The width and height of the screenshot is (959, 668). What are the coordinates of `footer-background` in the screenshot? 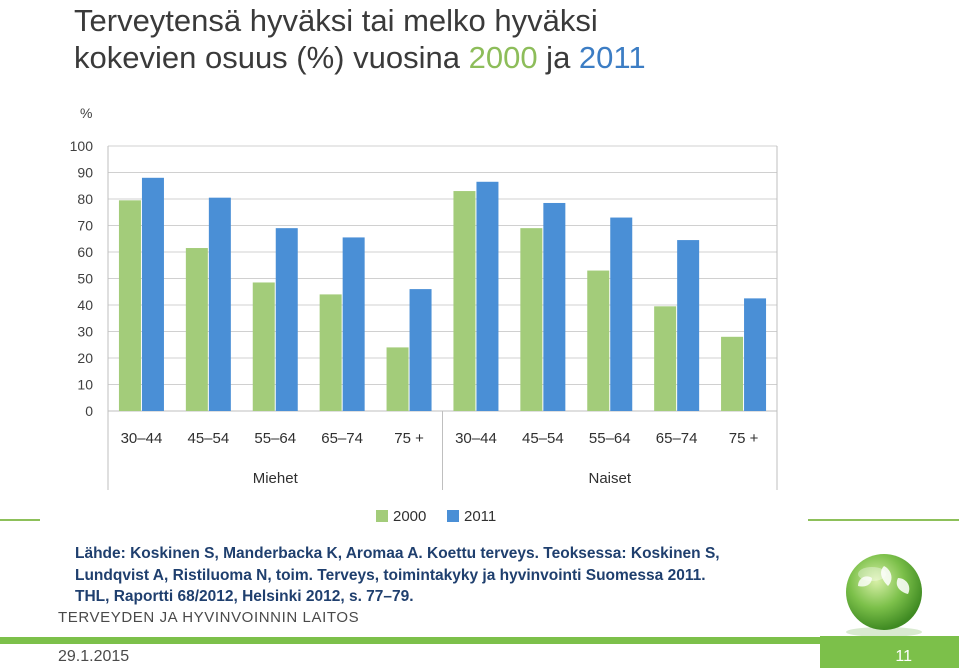 It's located at (479, 656).